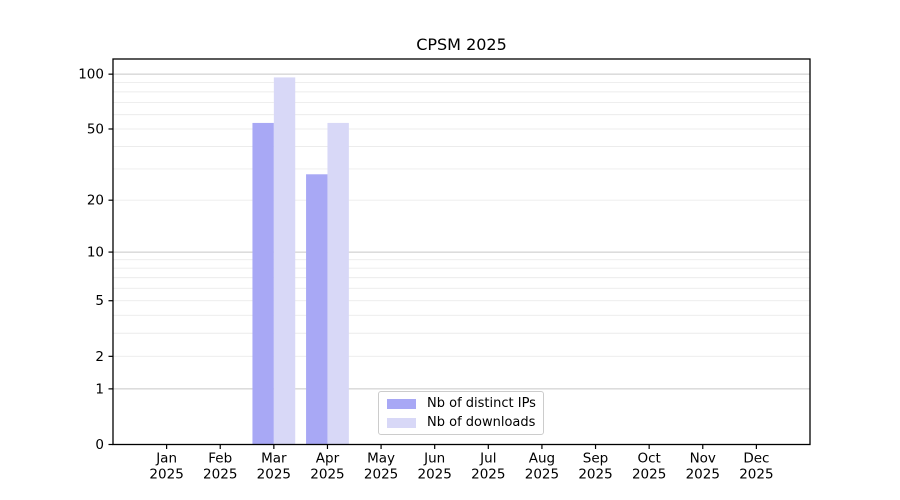  I want to click on x-tick-label-month-nov: Nov, so click(703, 459).